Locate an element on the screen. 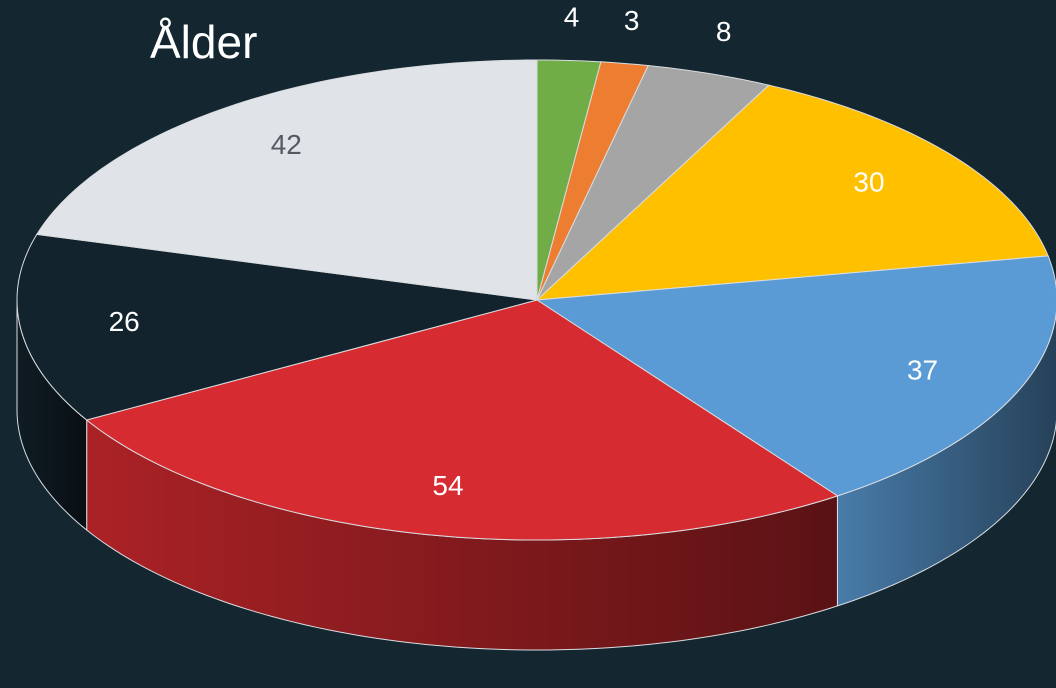 This screenshot has width=1056, height=688. data-label: 8 is located at coordinates (724, 31).